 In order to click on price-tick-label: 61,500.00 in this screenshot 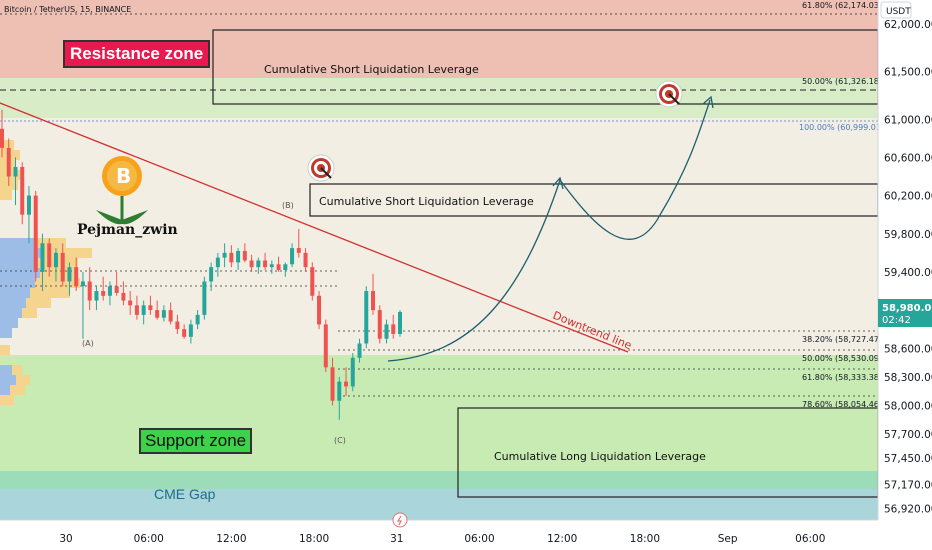, I will do `click(908, 73)`.